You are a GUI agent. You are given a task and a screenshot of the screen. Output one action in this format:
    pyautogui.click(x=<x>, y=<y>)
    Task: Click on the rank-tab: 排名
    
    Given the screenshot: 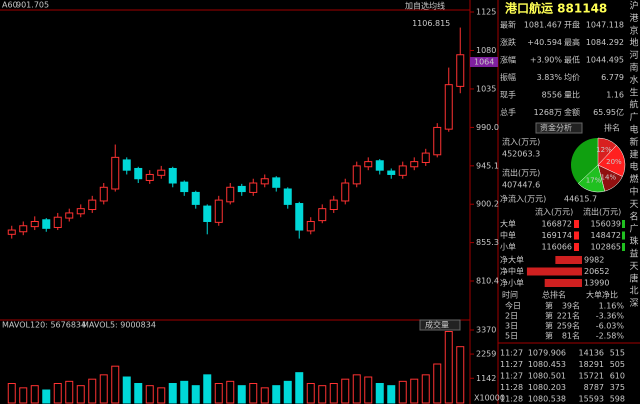 What is the action you would take?
    pyautogui.click(x=612, y=128)
    